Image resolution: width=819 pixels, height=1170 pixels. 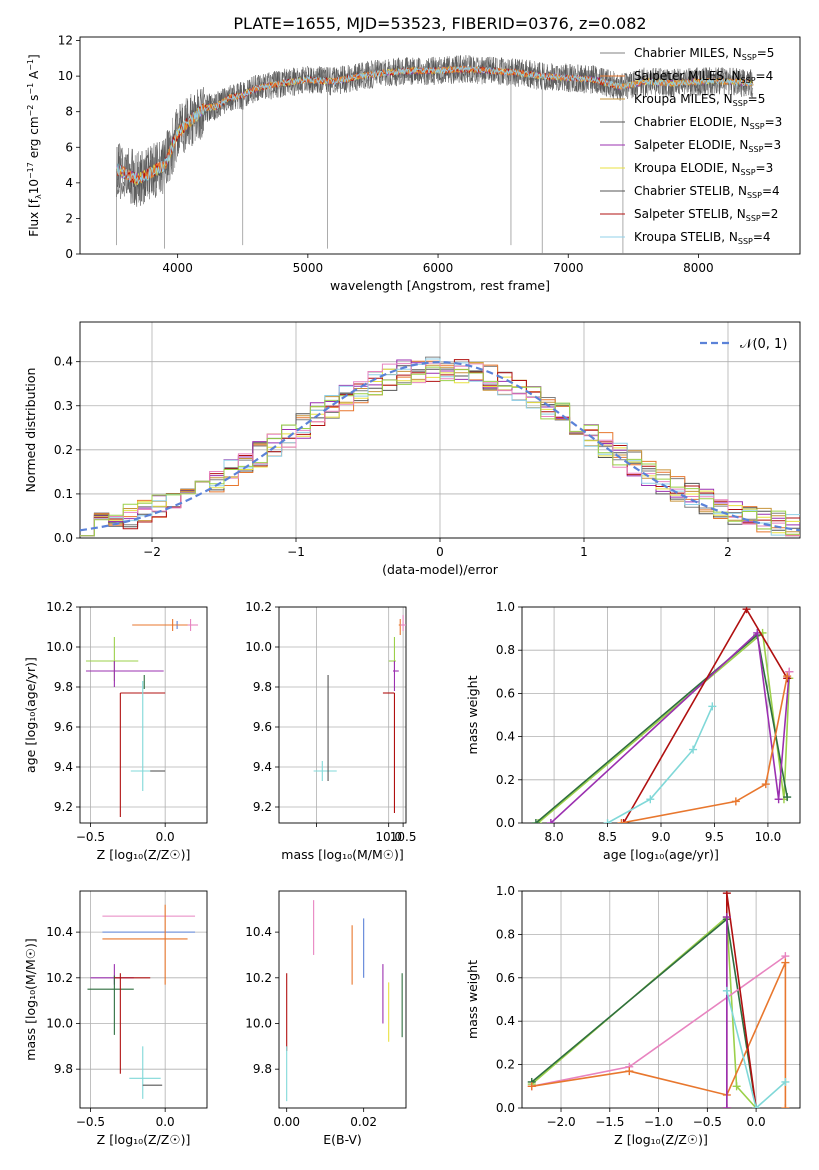 What do you see at coordinates (686, 237) in the screenshot?
I see `legend-name: Kroupa STELIB, N` at bounding box center [686, 237].